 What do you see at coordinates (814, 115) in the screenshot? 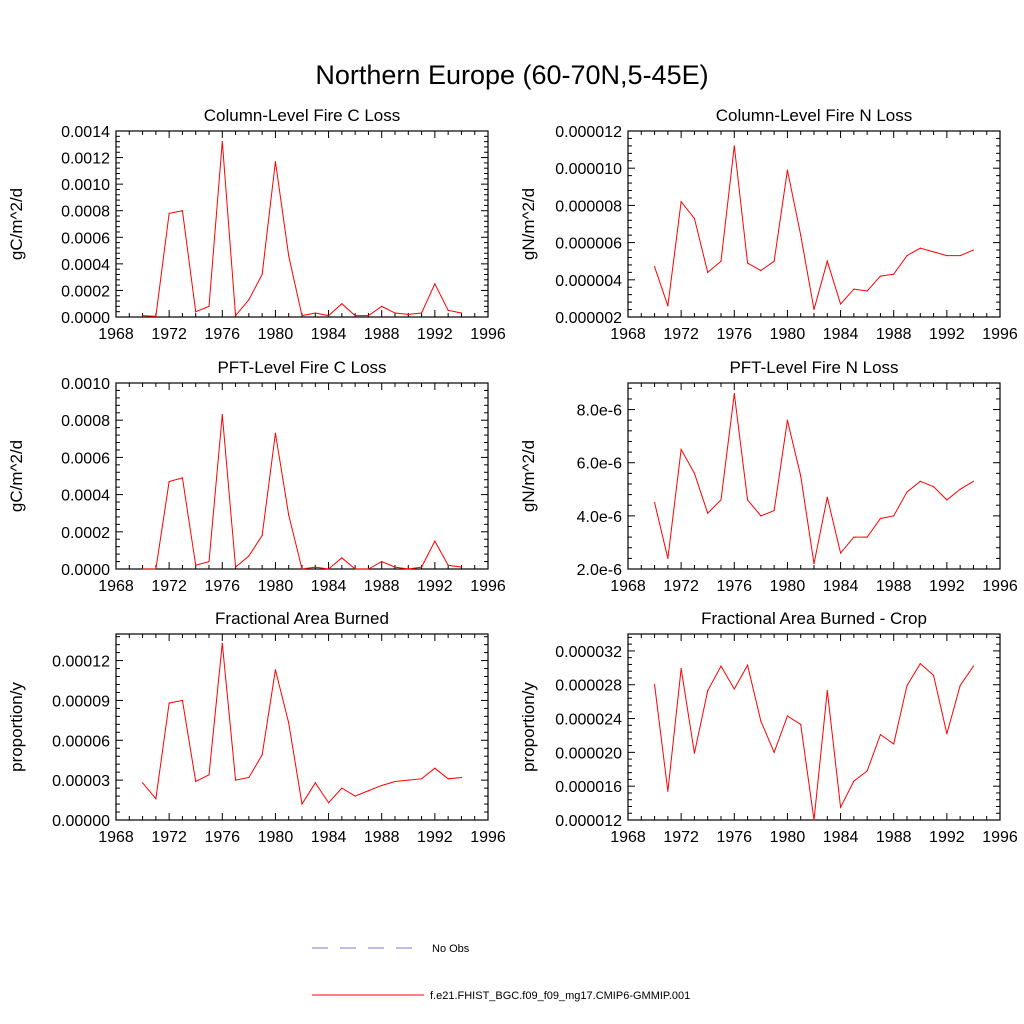
I see `chart-title: Column-Level Fire N Loss` at bounding box center [814, 115].